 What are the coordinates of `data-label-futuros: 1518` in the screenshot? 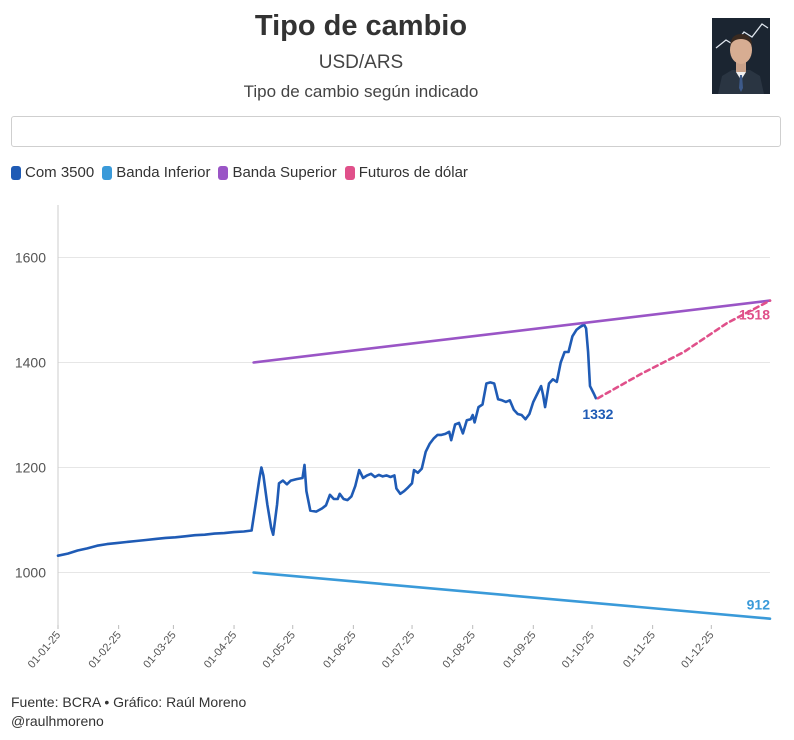 It's located at (754, 315).